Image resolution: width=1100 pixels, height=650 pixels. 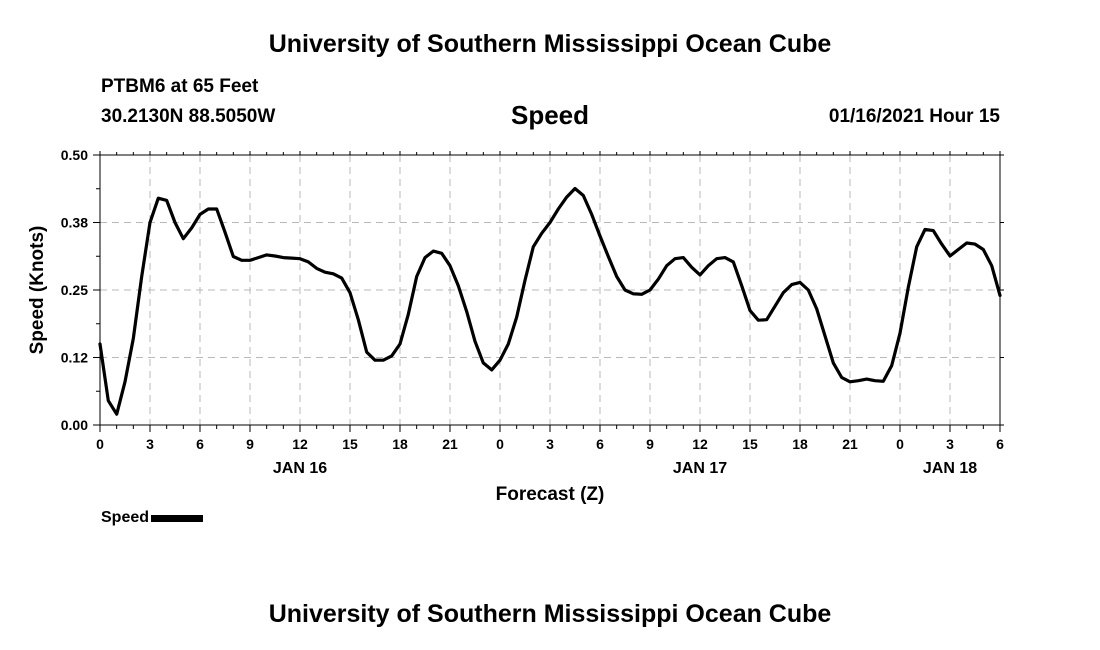 I want to click on x-axis-title: Forecast (Z), so click(x=550, y=494).